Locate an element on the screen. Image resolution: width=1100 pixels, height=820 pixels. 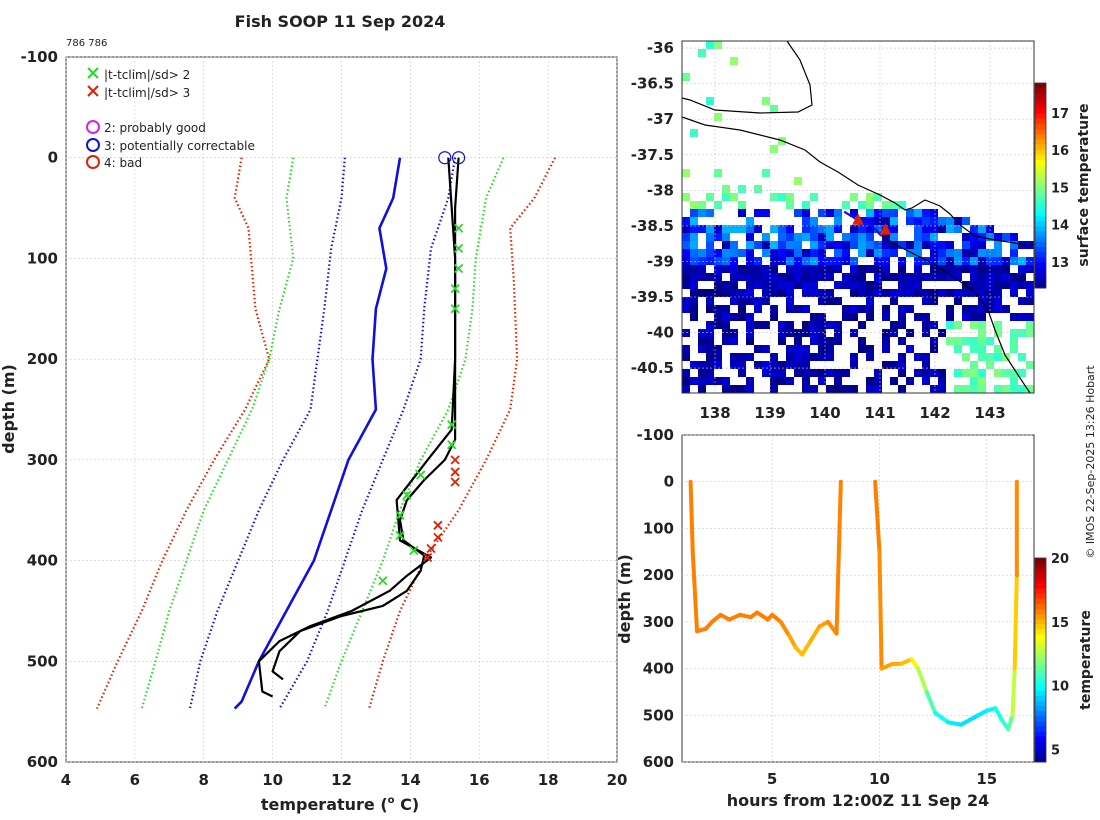
map-colorbar: 13 14 15 16 17 is located at coordinates (1051, 185).